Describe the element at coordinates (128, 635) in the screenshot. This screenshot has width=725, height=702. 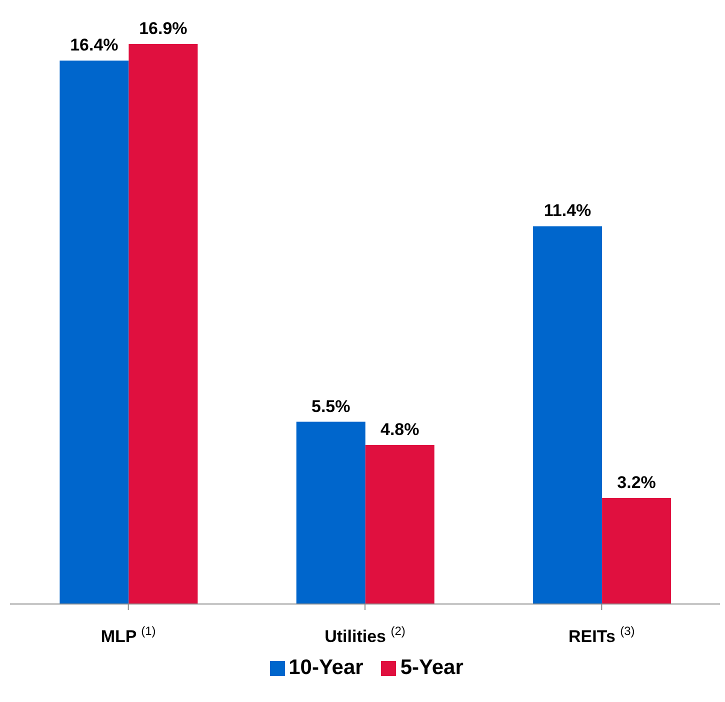
I see `x-tick-label: MLP $^{(1)}$` at that location.